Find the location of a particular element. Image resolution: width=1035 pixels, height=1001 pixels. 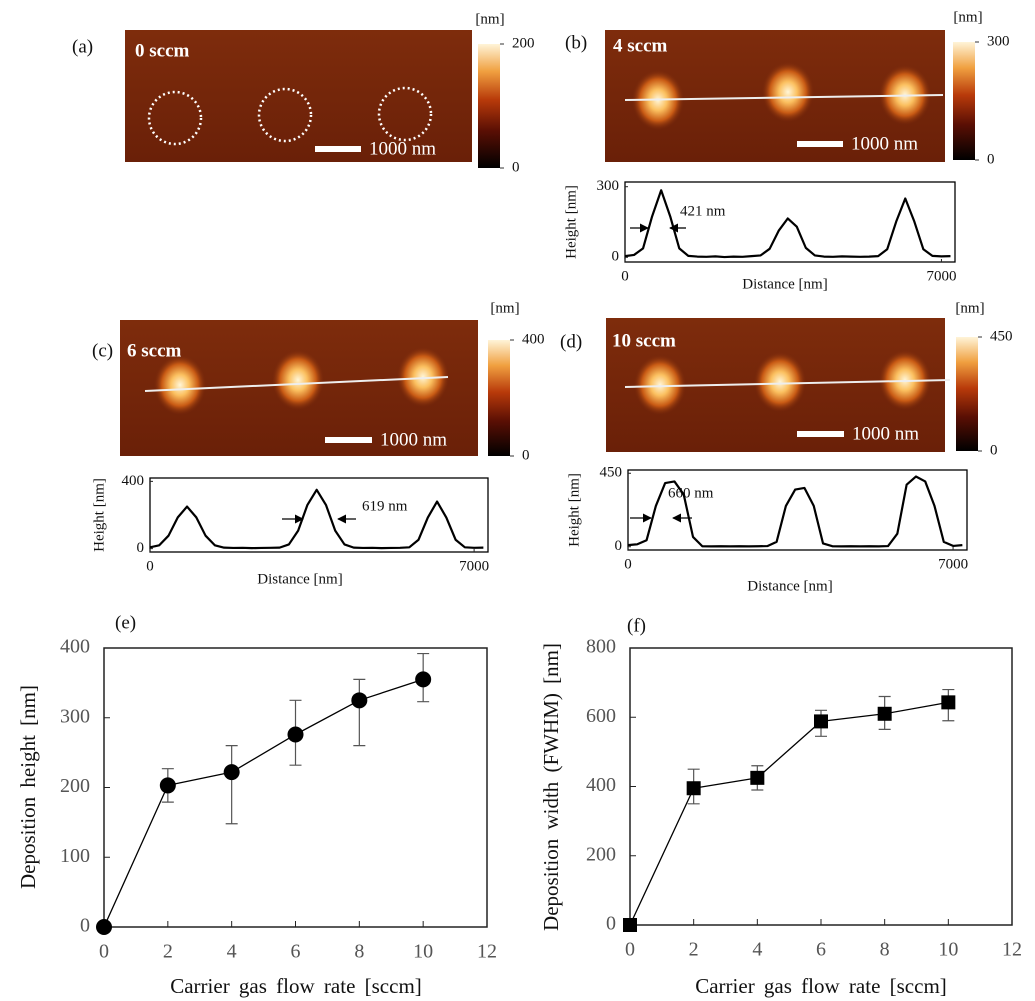

colorbar-tick-label: 400 is located at coordinates (533, 339).